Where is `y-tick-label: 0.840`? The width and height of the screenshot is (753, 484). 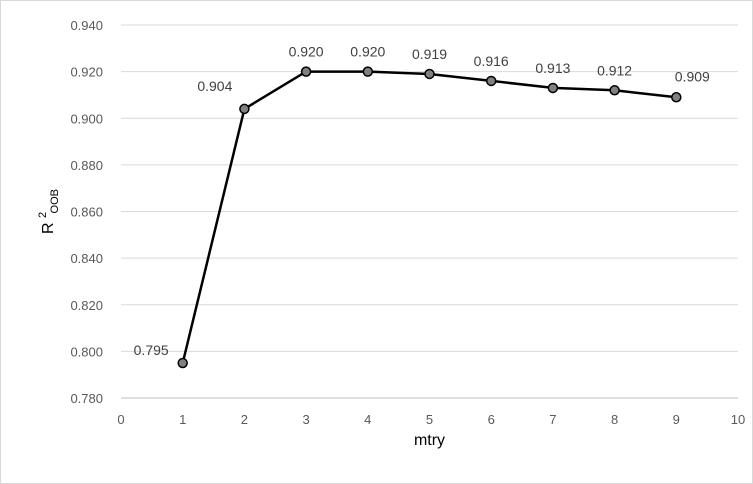
y-tick-label: 0.840 is located at coordinates (86, 258).